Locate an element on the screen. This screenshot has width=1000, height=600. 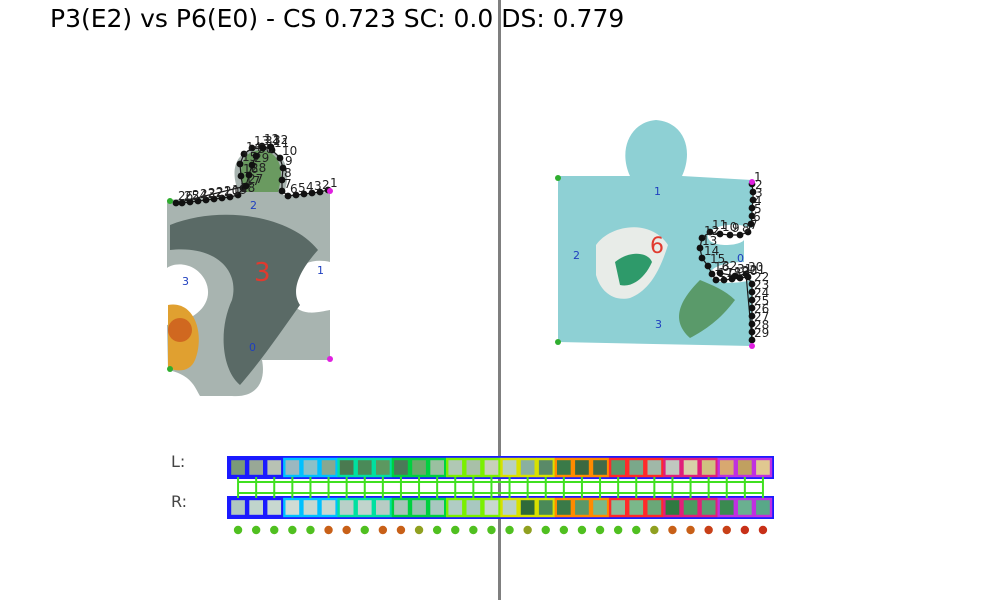
right-strip-label: R: is located at coordinates (179, 501).